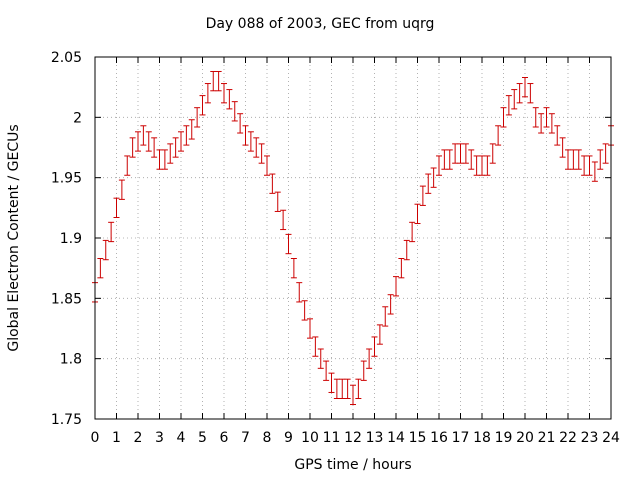 The image size is (640, 484). Describe the element at coordinates (159, 438) in the screenshot. I see `x-tick-label: 3` at that location.